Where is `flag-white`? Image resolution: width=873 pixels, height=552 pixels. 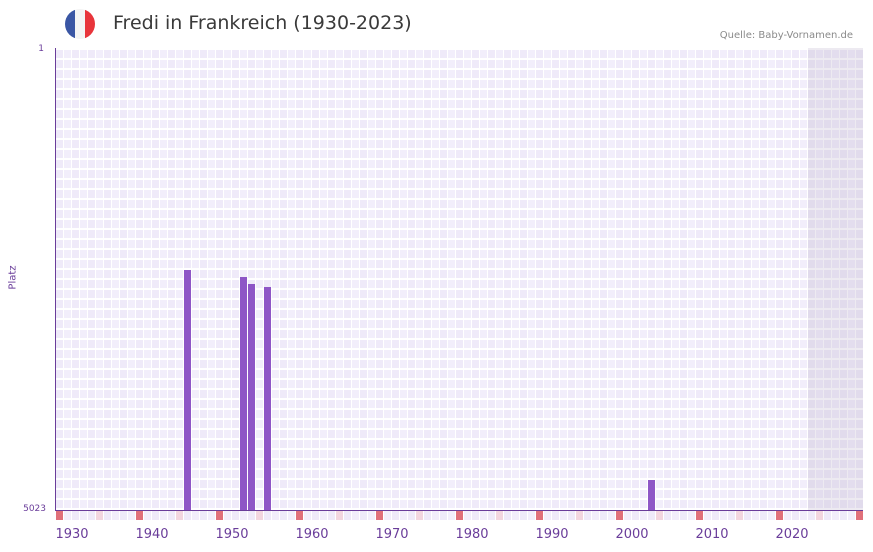 flag-white is located at coordinates (80, 24).